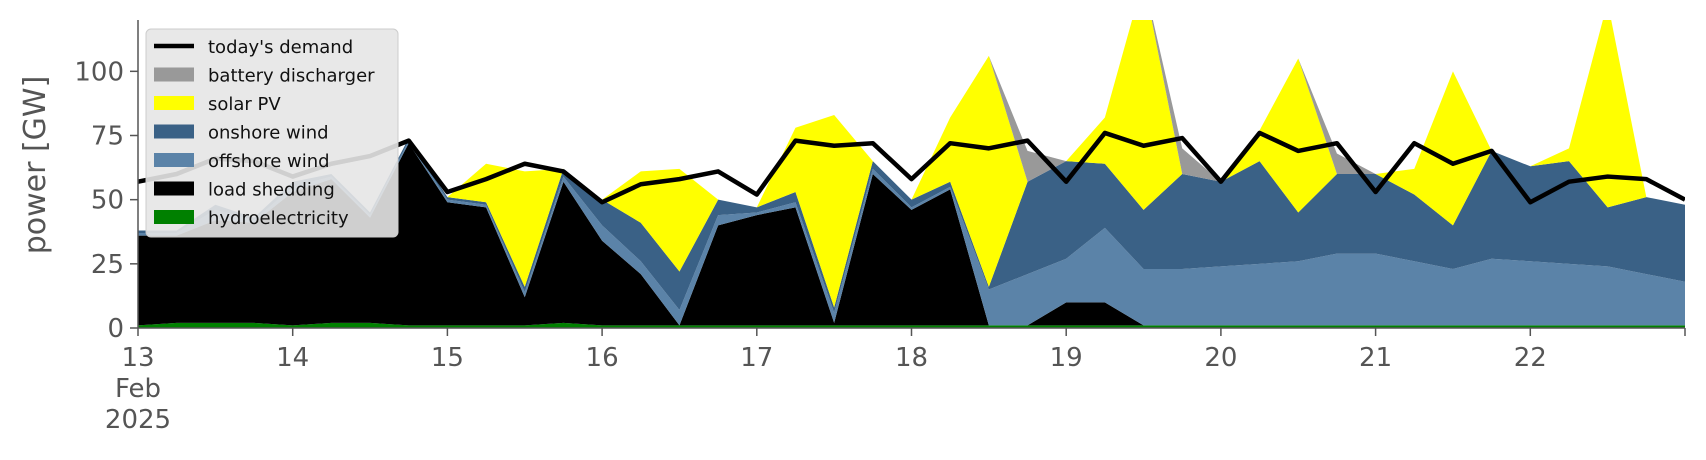  What do you see at coordinates (911, 358) in the screenshot?
I see `x-tick-label: 18` at bounding box center [911, 358].